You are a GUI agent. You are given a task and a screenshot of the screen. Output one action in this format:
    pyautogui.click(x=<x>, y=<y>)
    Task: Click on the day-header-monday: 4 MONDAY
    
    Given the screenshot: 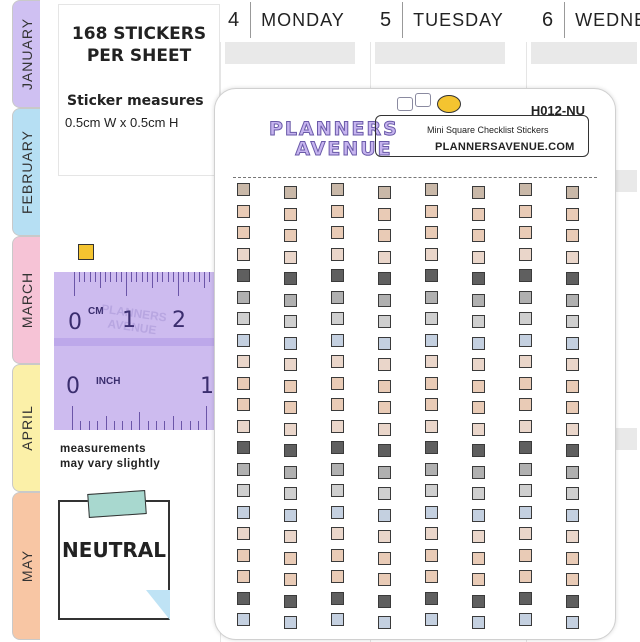 What is the action you would take?
    pyautogui.click(x=286, y=20)
    